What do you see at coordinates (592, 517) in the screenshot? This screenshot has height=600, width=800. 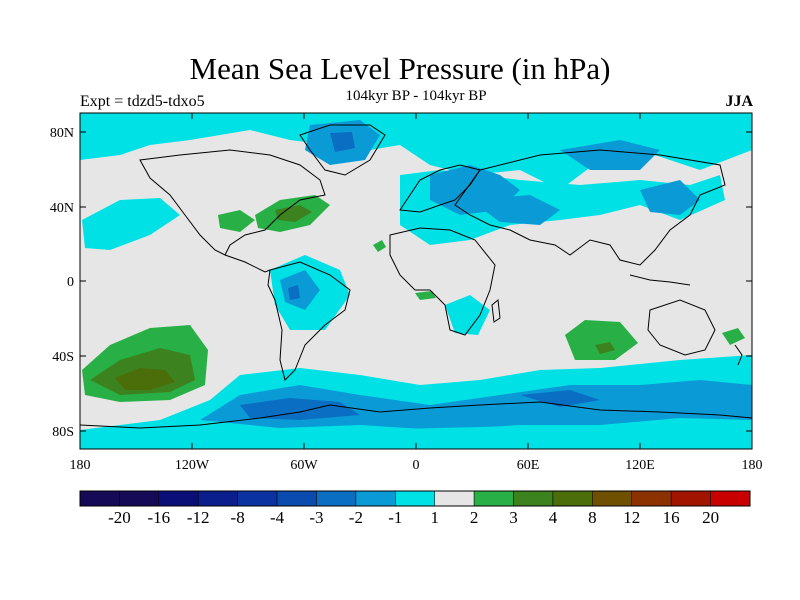 I see `colorbar-label: 8` at bounding box center [592, 517].